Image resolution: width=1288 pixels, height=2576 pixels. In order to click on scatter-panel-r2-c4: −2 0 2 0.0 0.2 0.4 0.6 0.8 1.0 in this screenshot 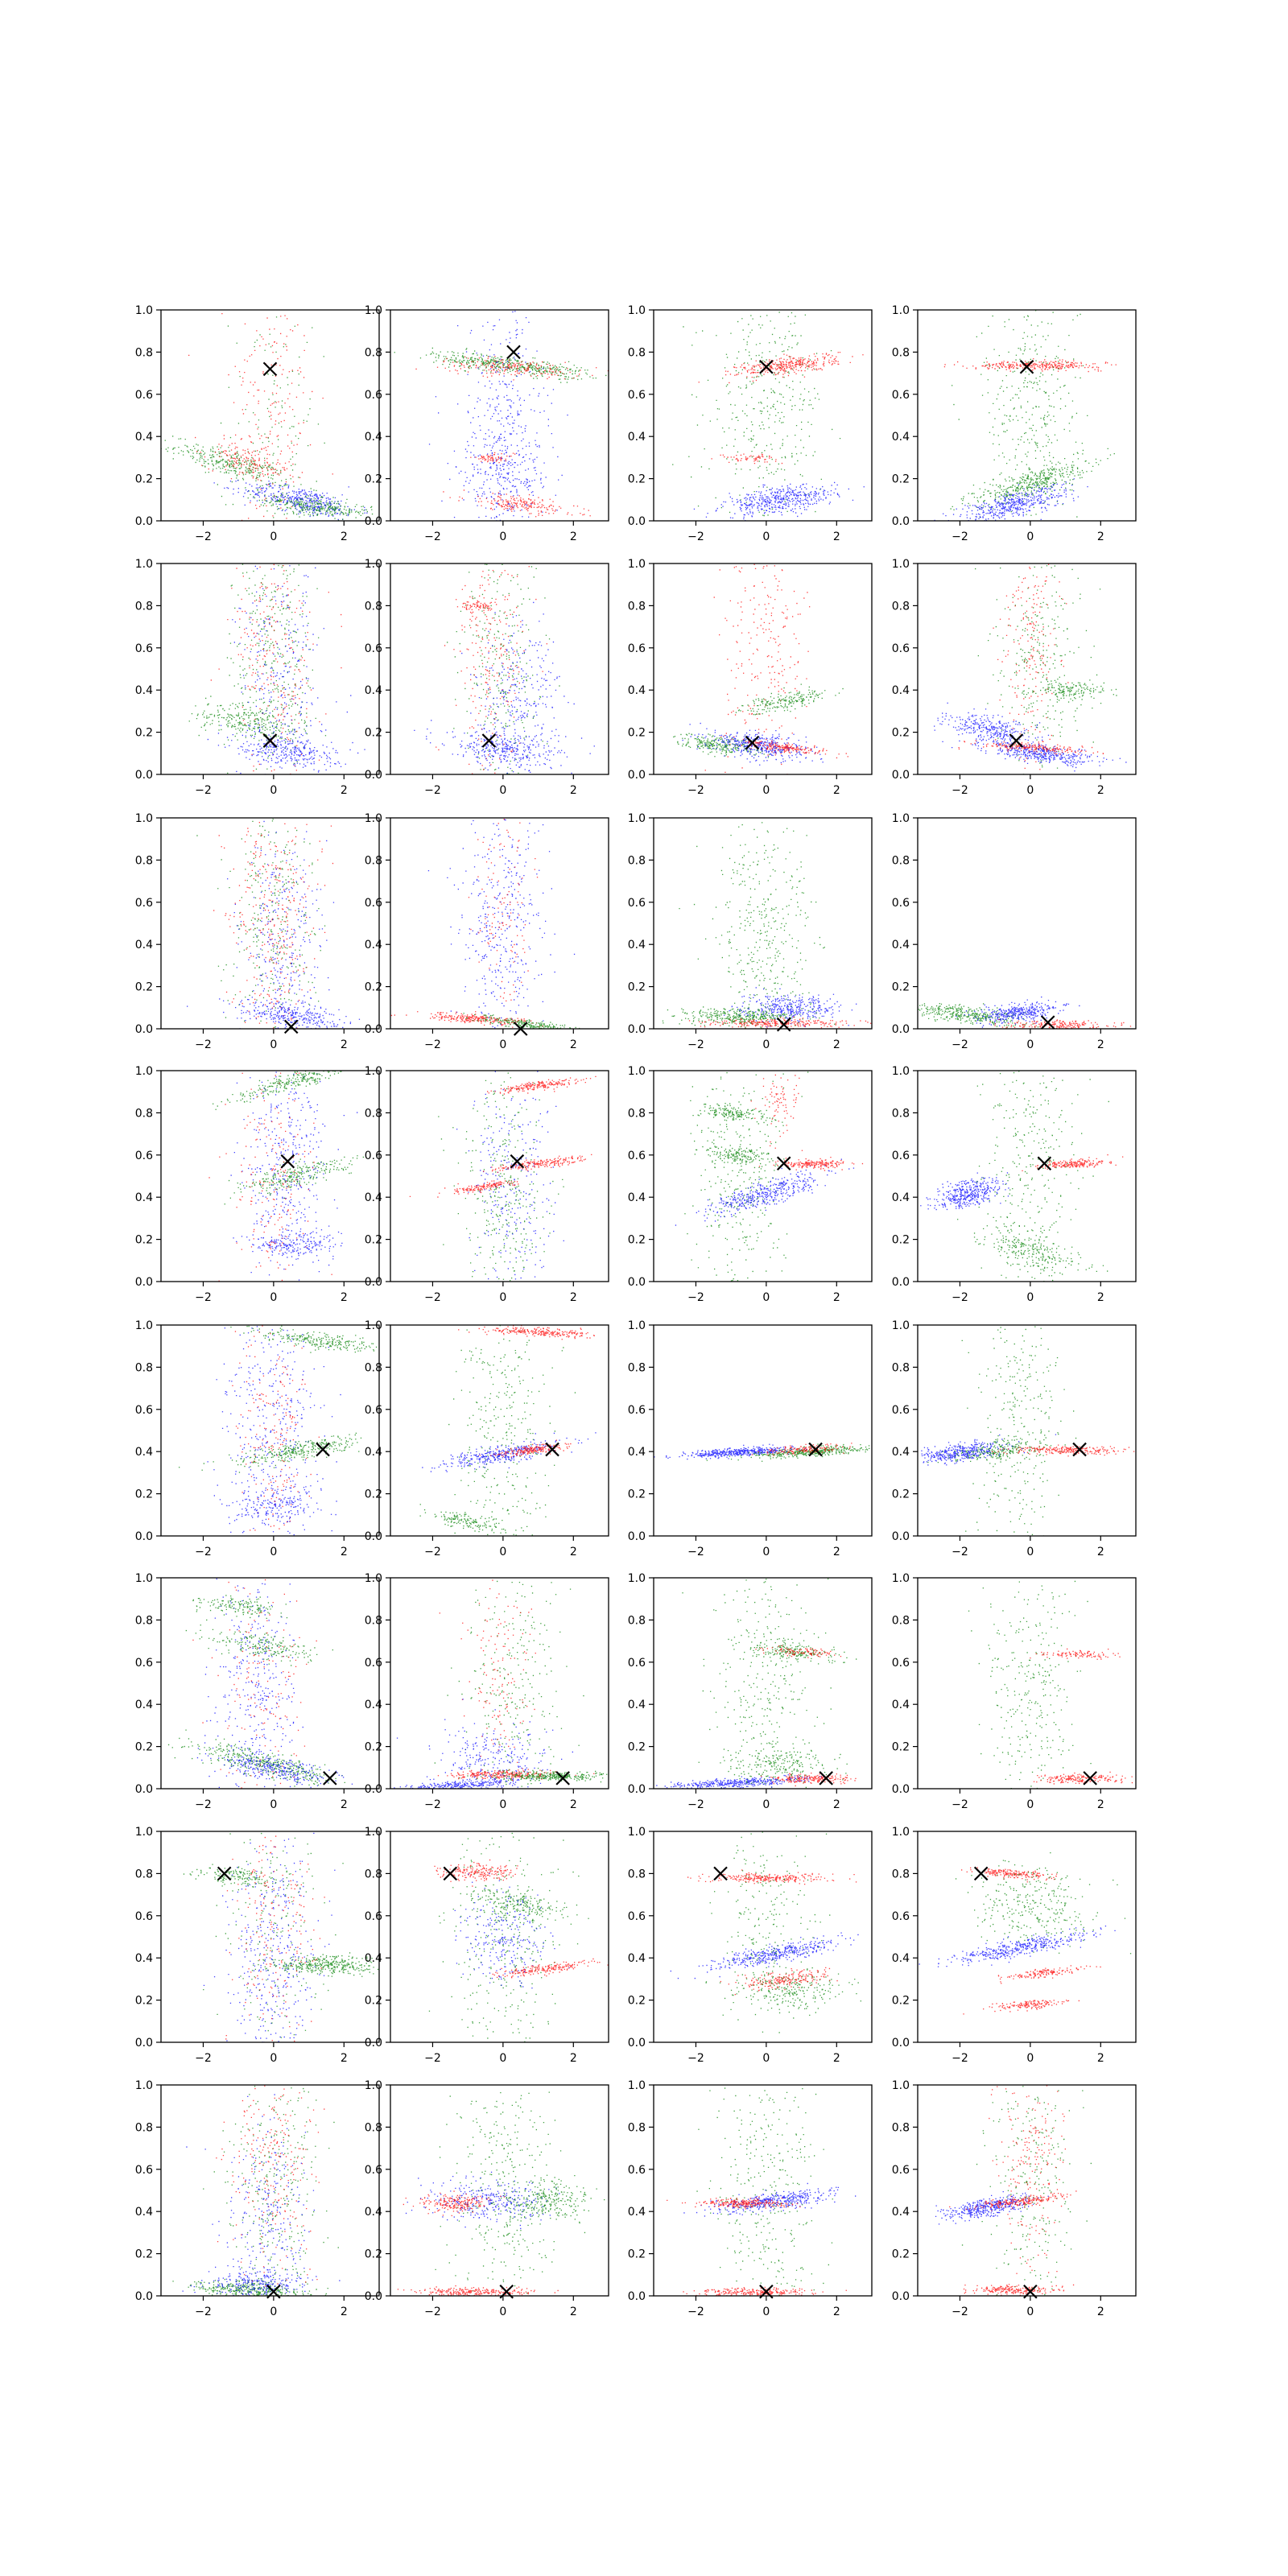, I will do `click(1014, 677)`.